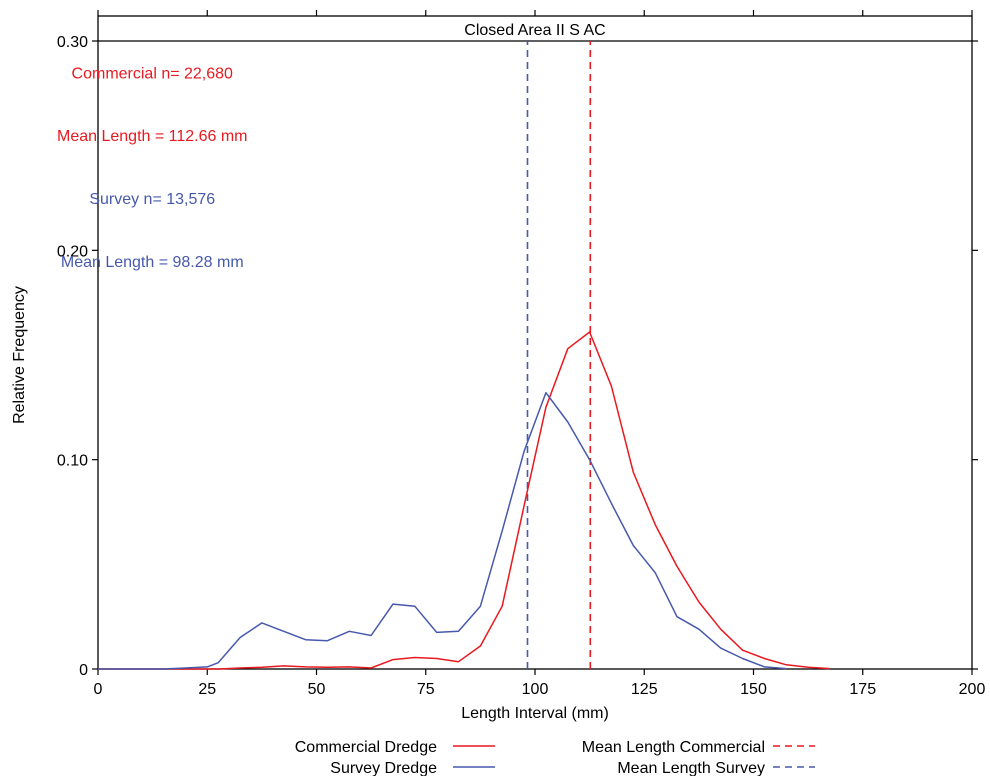 The width and height of the screenshot is (990, 776). What do you see at coordinates (317, 689) in the screenshot?
I see `x-tick-label: 50` at bounding box center [317, 689].